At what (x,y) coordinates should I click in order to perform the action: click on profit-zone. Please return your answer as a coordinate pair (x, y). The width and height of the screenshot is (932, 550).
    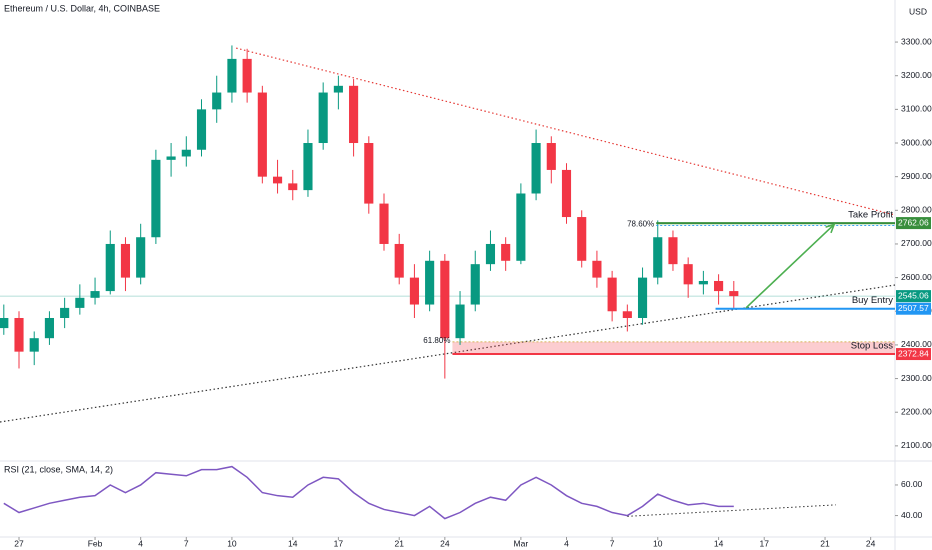
    Looking at the image, I should click on (775, 224).